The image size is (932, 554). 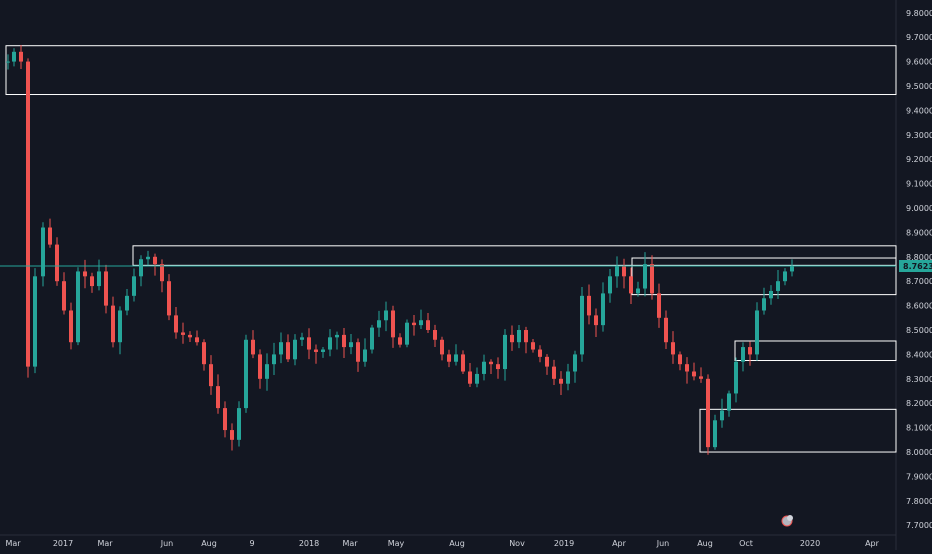 What do you see at coordinates (251, 543) in the screenshot?
I see `time-tick-label: 9` at bounding box center [251, 543].